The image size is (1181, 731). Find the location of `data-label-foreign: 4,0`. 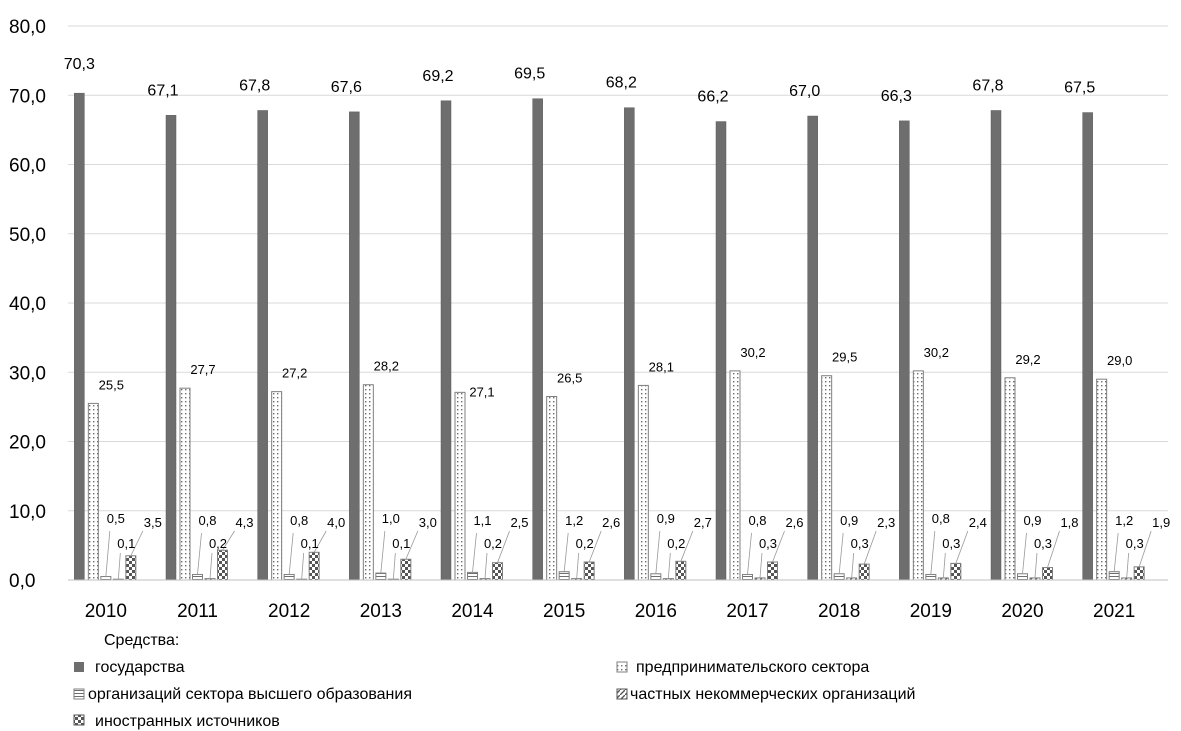

data-label-foreign: 4,0 is located at coordinates (336, 522).